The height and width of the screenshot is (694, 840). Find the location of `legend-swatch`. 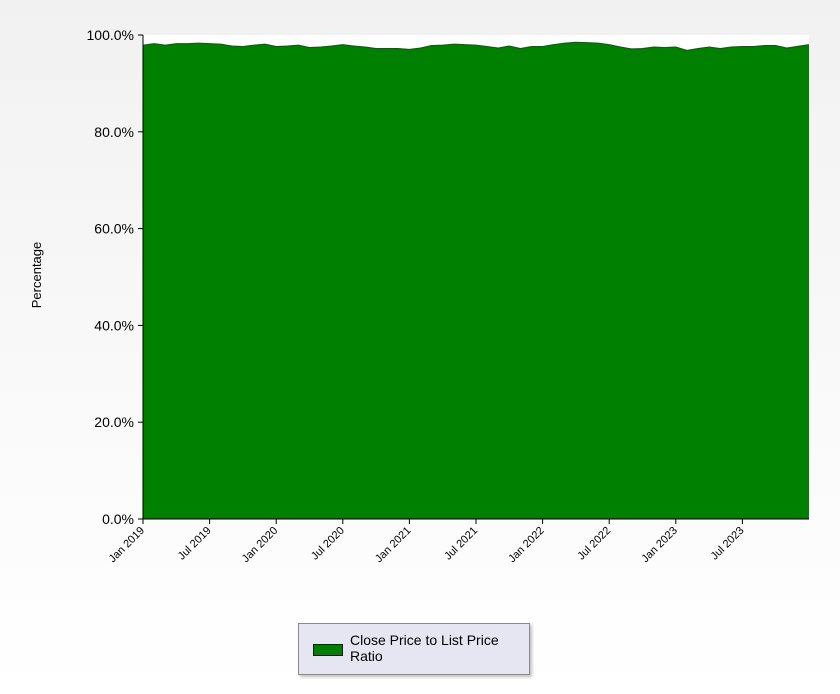

legend-swatch is located at coordinates (328, 650).